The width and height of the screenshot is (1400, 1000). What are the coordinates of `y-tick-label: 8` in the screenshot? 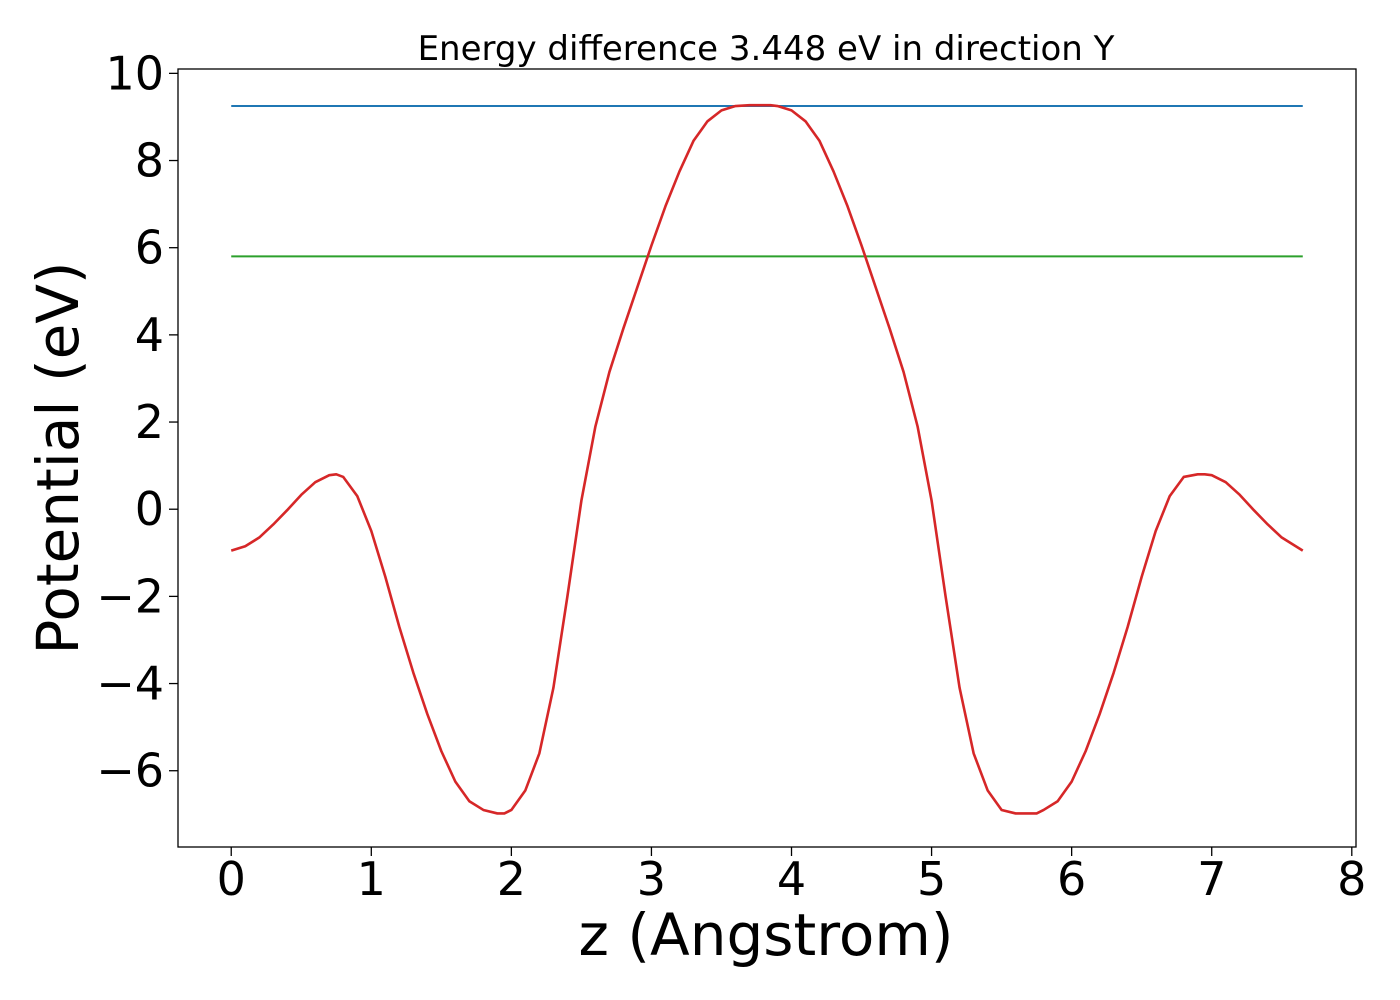 It's located at (149, 161).